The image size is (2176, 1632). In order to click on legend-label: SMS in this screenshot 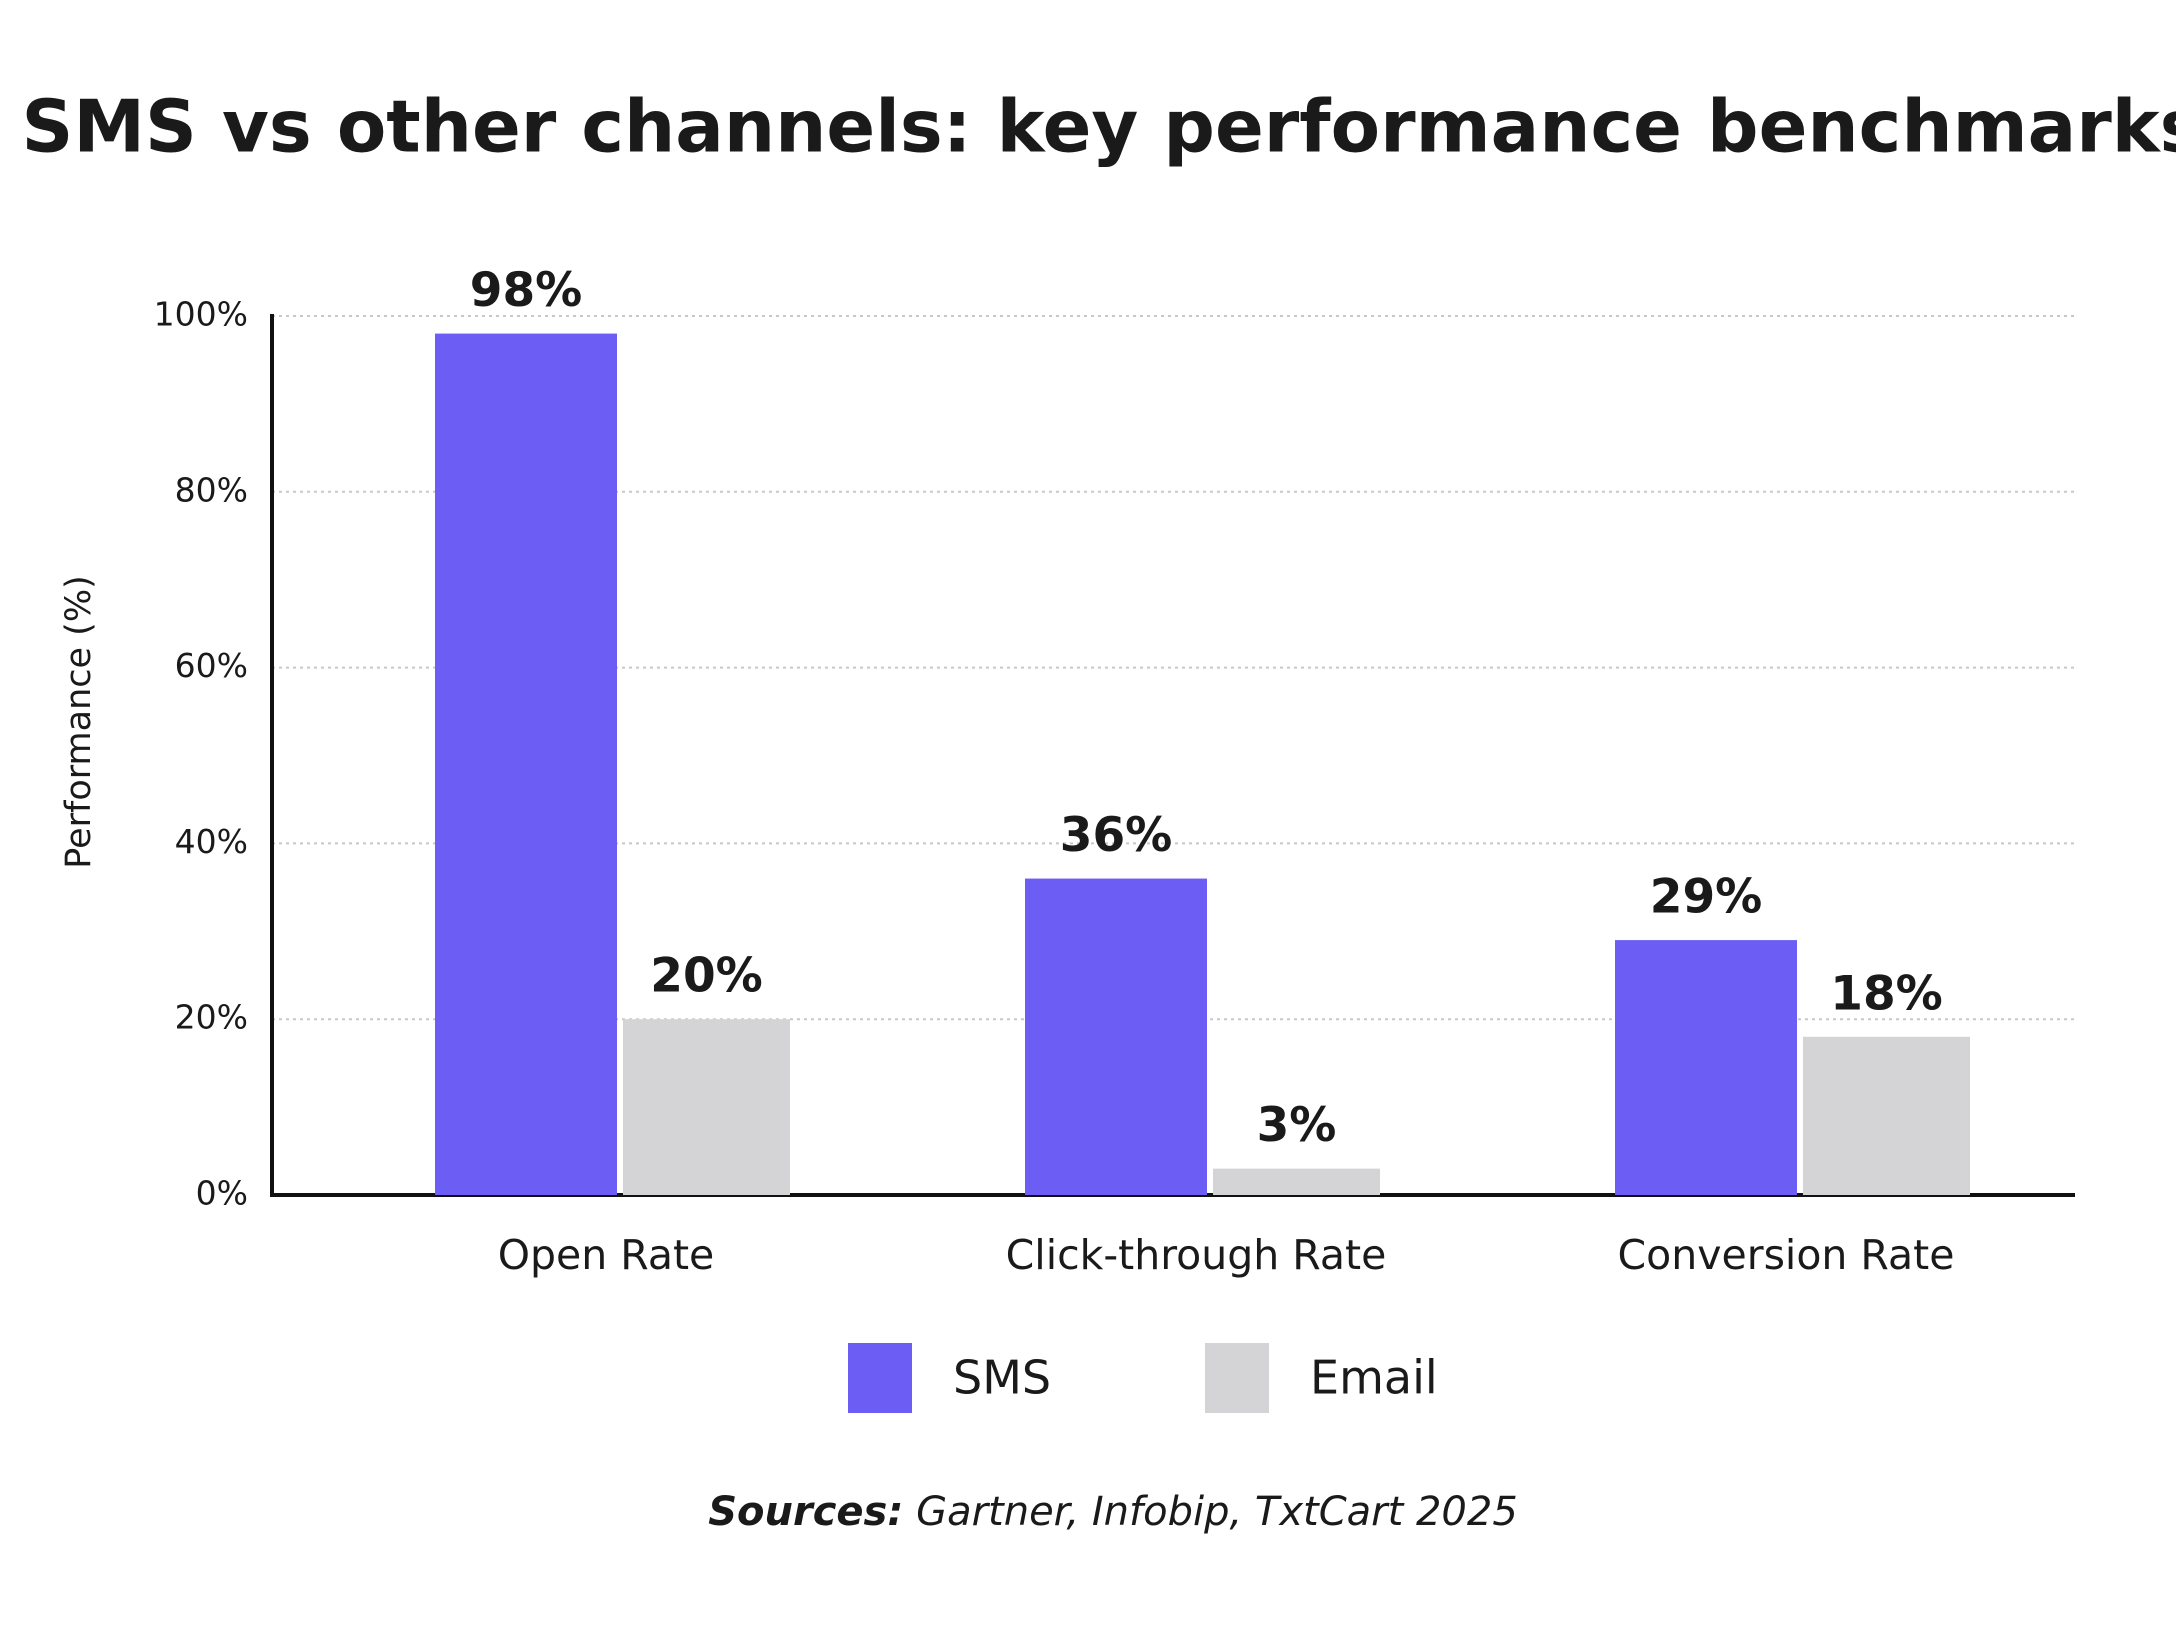, I will do `click(1002, 1378)`.